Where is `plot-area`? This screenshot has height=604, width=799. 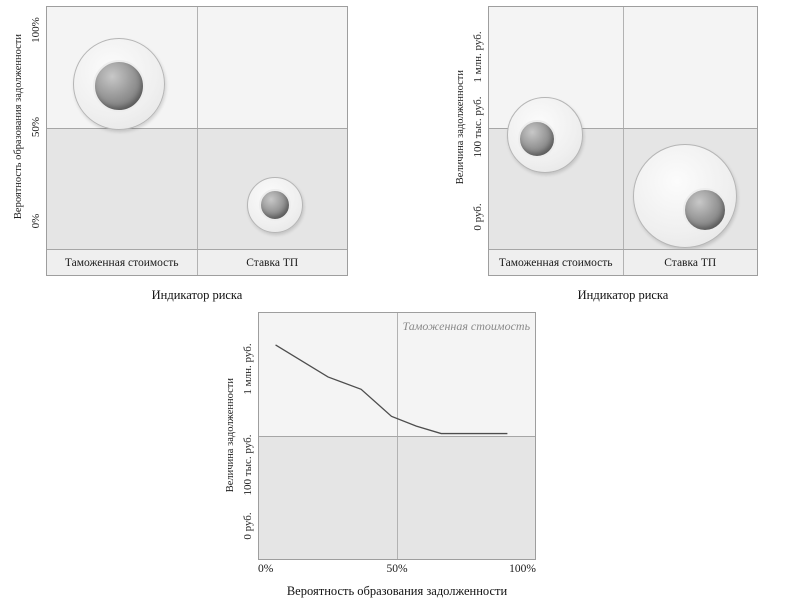
plot-area is located at coordinates (623, 128).